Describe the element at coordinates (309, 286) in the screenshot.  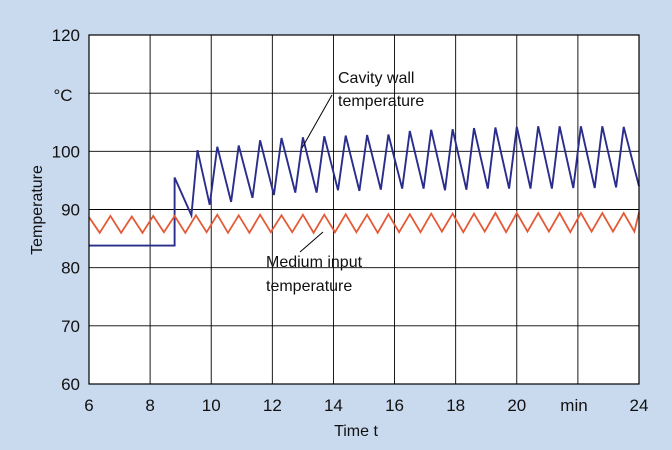
I see `annotation-medium-input-line2: temperature` at that location.